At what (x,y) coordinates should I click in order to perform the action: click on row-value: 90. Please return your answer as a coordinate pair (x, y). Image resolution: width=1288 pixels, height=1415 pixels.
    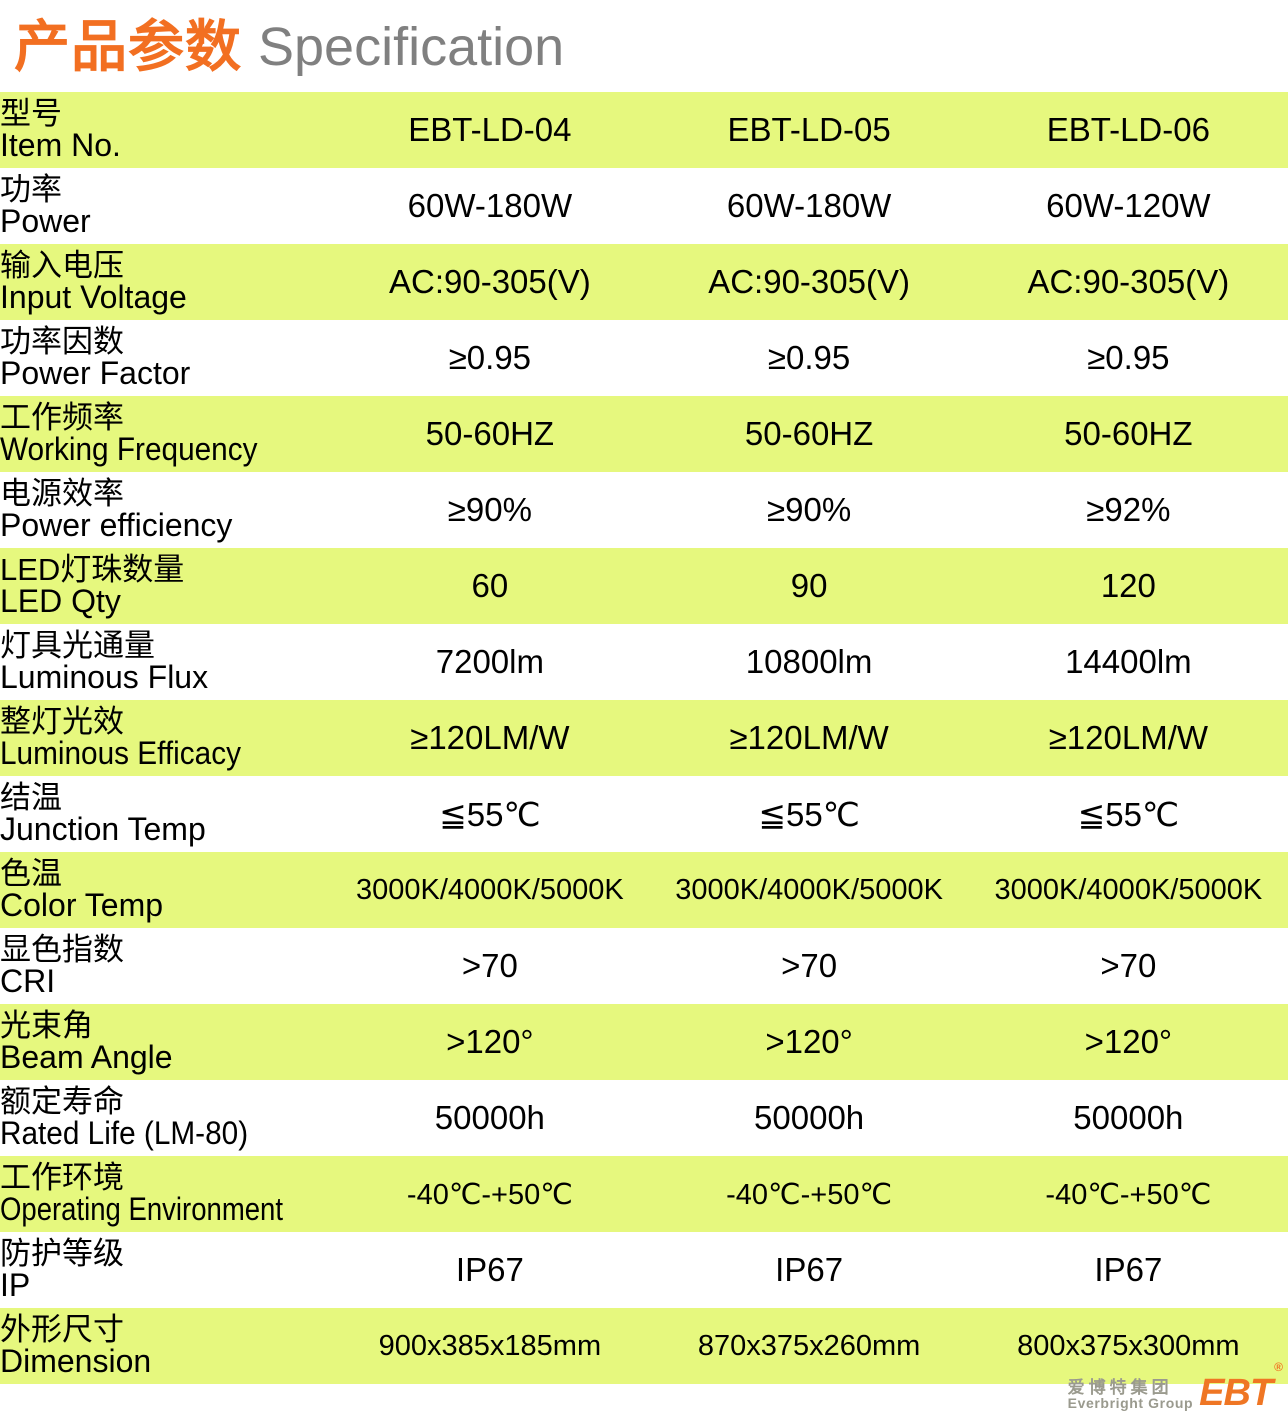
    Looking at the image, I should click on (809, 585).